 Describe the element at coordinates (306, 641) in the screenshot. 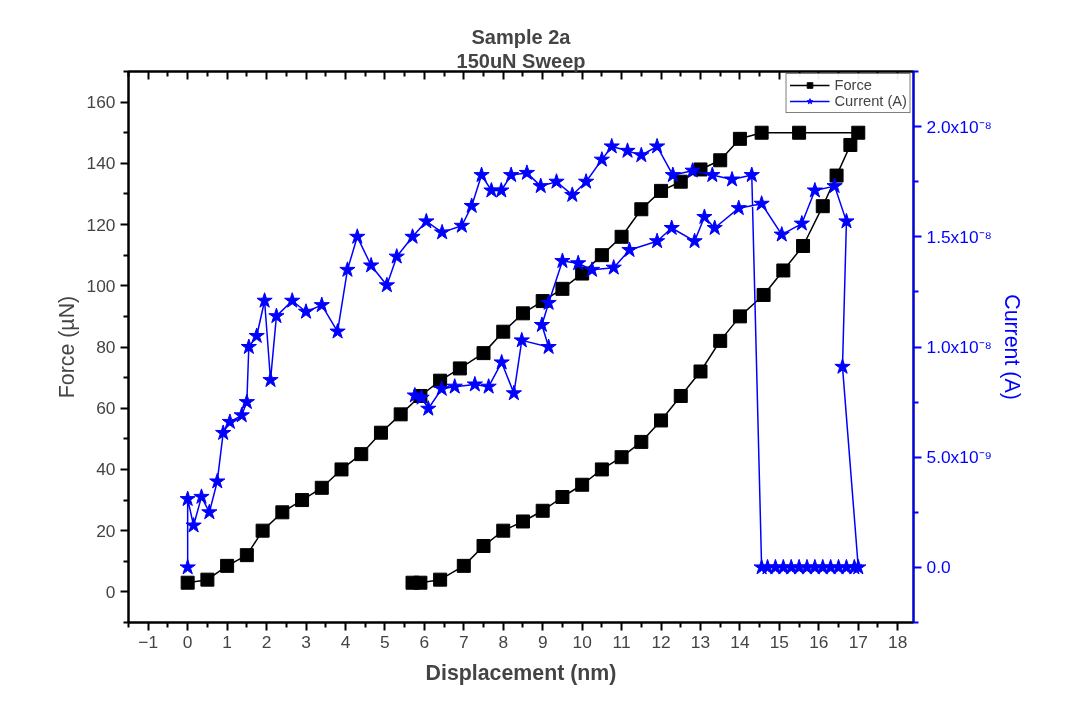

I see `x-tick-label: 3` at that location.